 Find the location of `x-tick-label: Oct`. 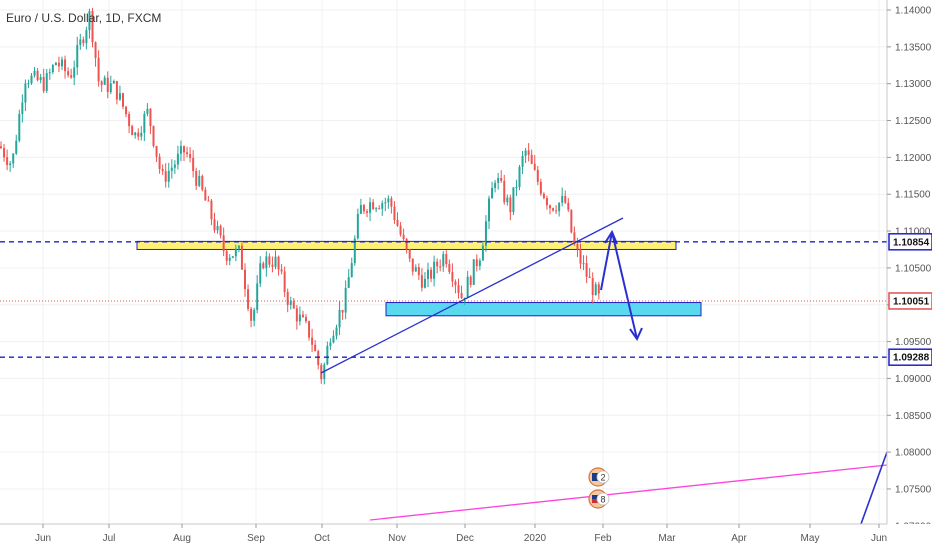

x-tick-label: Oct is located at coordinates (322, 538).